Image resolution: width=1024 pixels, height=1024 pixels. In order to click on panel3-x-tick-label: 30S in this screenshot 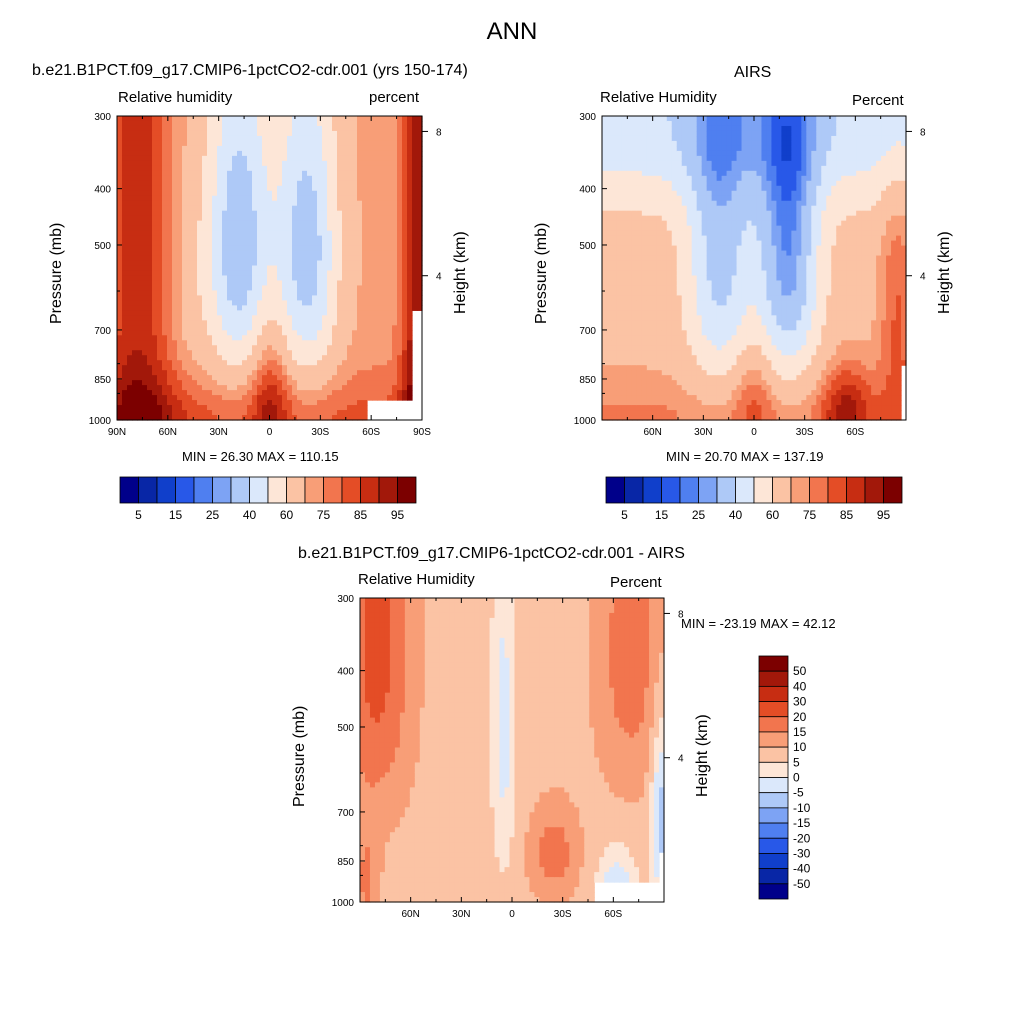, I will do `click(563, 914)`.